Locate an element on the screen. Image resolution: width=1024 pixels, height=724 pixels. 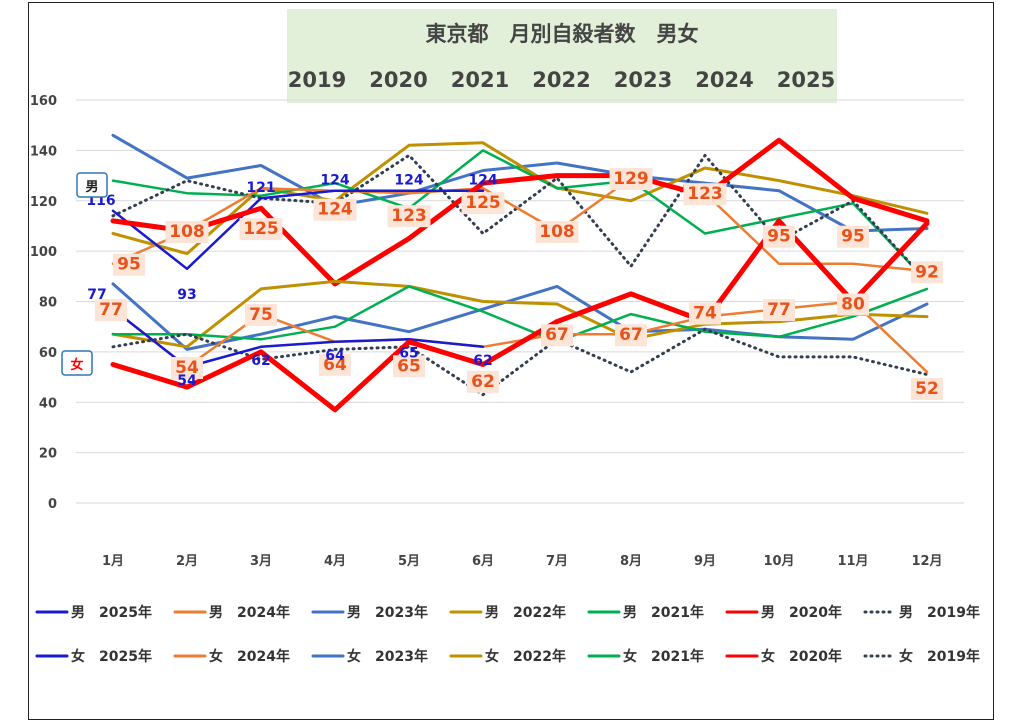
data-label-女-2024年-10: 77 is located at coordinates (779, 310).